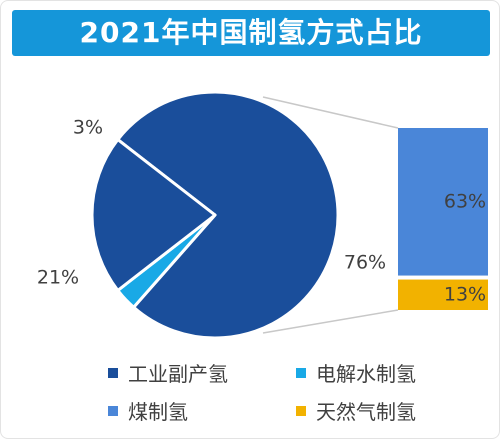 The image size is (500, 439). Describe the element at coordinates (301, 410) in the screenshot. I see `legend-swatch-natural-gas` at that location.